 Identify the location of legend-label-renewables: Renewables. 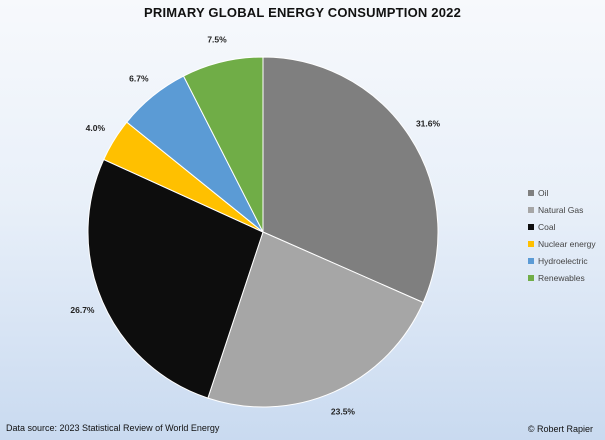
(561, 277).